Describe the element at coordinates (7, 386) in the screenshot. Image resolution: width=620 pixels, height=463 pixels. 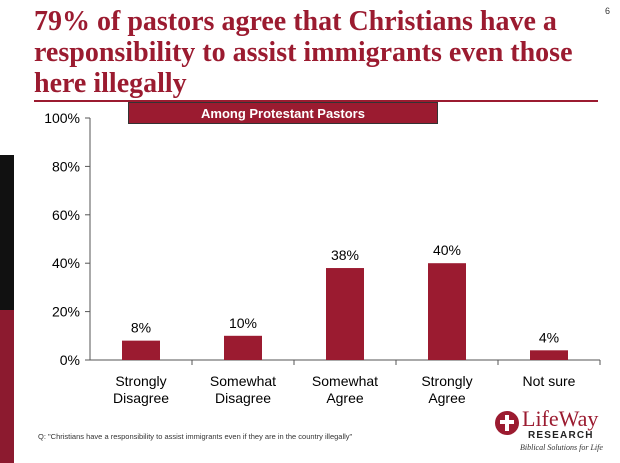
I see `side-accent-bottom` at that location.